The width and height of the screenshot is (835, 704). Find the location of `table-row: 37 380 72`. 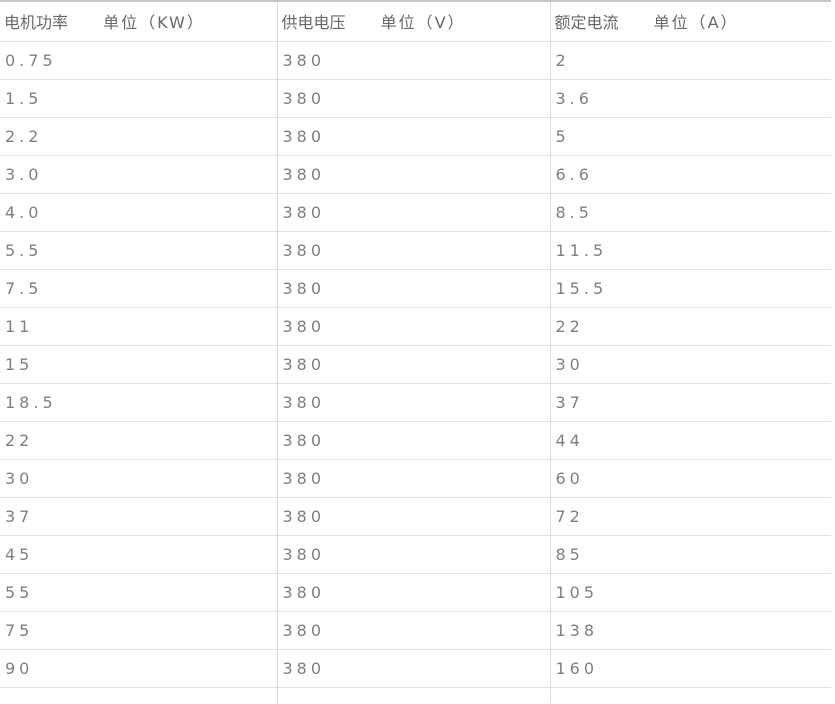

table-row: 37 380 72 is located at coordinates (415, 516).